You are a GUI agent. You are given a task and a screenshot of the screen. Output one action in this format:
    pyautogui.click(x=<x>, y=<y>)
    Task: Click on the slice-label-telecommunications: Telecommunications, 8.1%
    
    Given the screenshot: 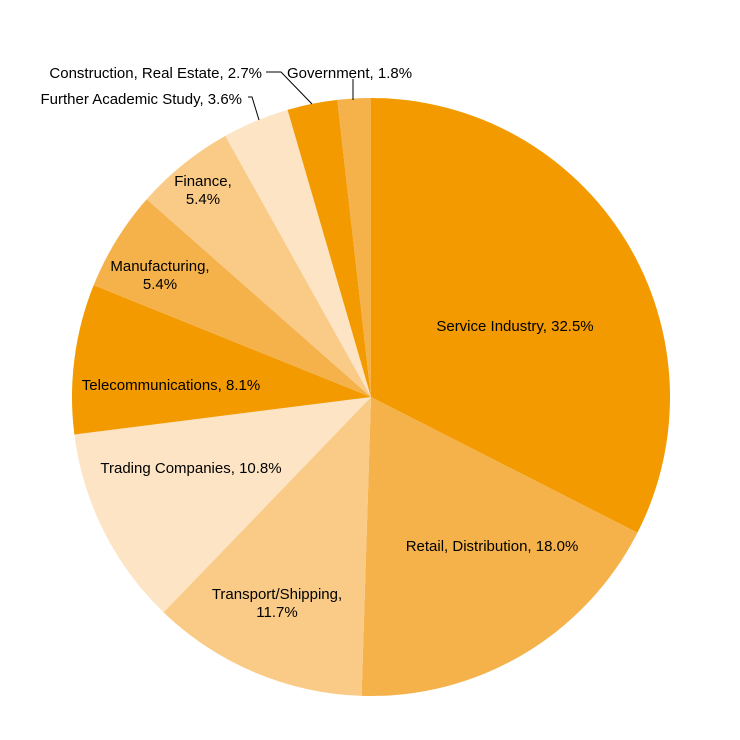 What is the action you would take?
    pyautogui.click(x=171, y=385)
    